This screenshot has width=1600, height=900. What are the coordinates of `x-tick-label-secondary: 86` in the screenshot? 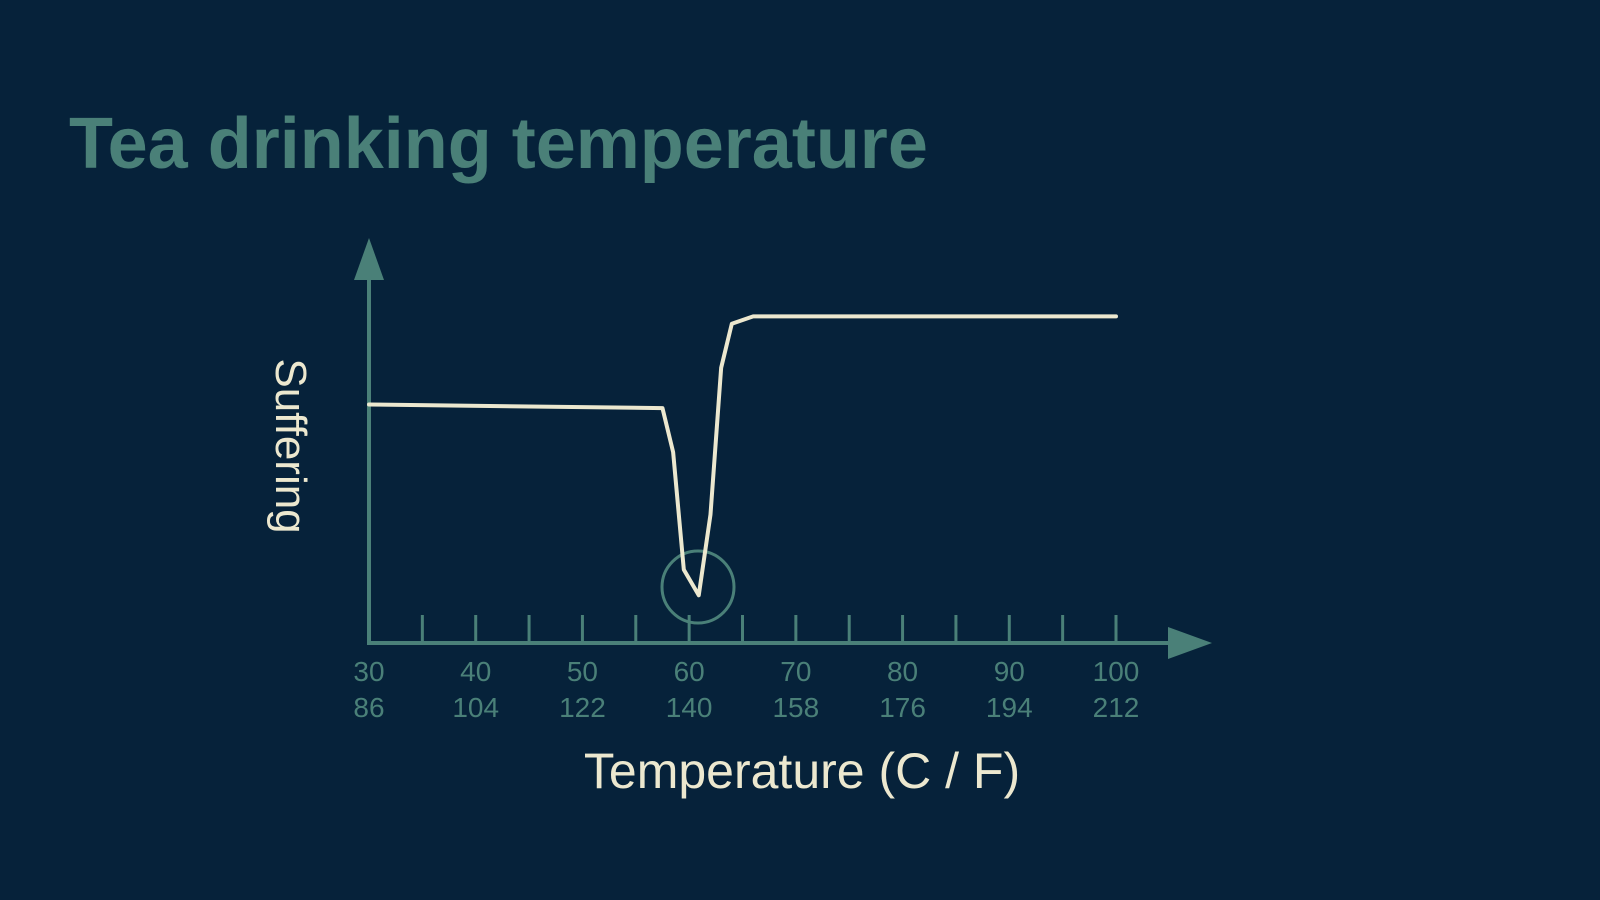 It's located at (368, 707).